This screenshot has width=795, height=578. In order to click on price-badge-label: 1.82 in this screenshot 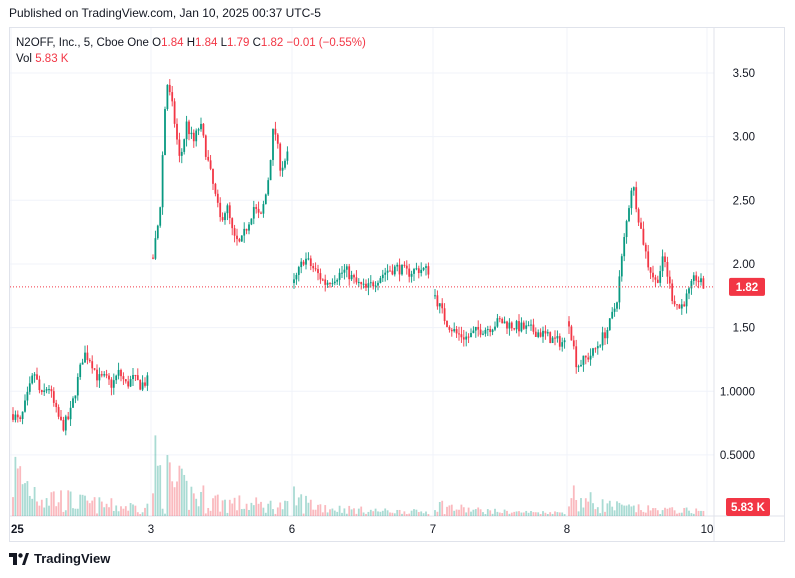, I will do `click(747, 288)`.